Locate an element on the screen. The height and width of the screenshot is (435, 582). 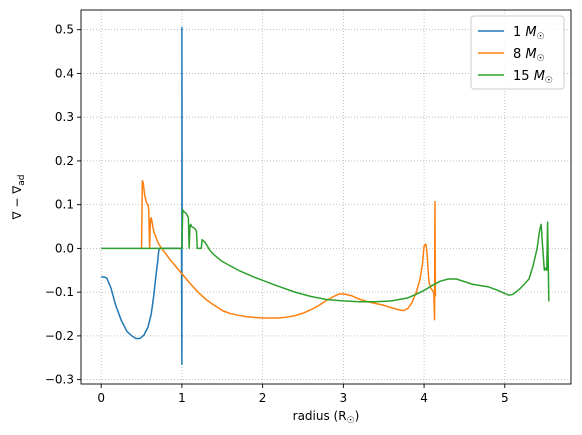
x-axis-label: radius (R☉) is located at coordinates (326, 417).